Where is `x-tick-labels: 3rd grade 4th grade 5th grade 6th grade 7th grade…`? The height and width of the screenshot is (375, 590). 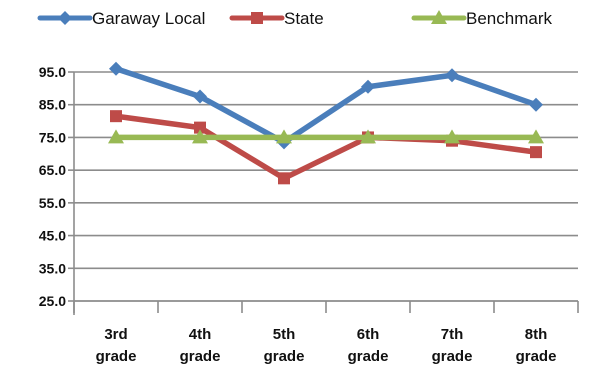 x-tick-labels: 3rd grade 4th grade 5th grade 6th grade 7th grade… is located at coordinates (326, 345).